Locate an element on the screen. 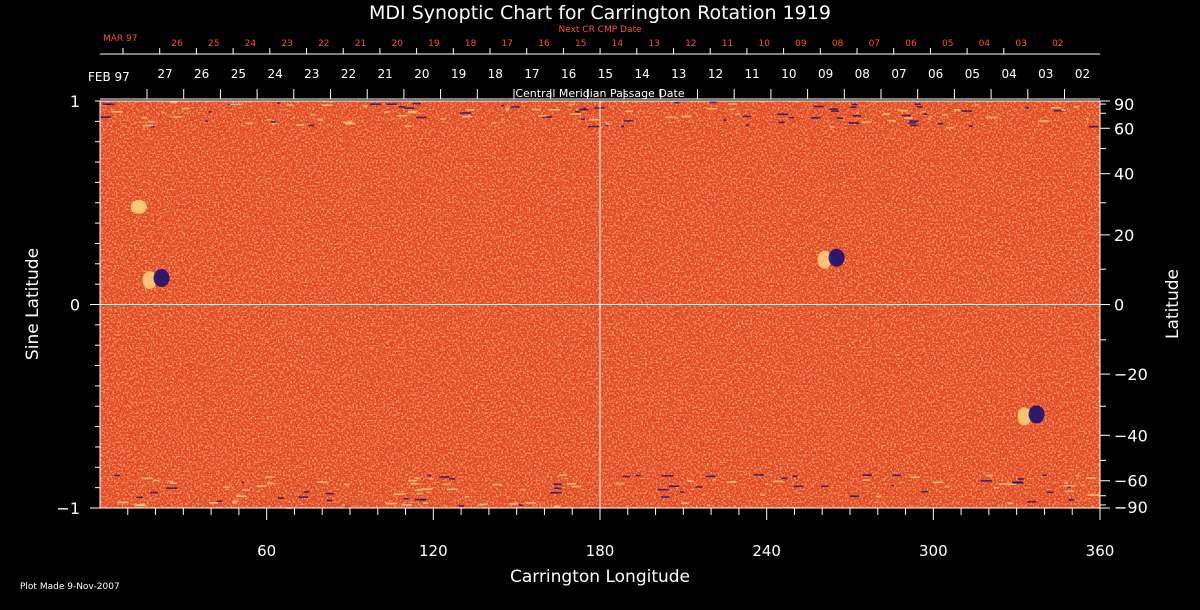 The height and width of the screenshot is (610, 1200). x-tick-label: 120 is located at coordinates (433, 551).